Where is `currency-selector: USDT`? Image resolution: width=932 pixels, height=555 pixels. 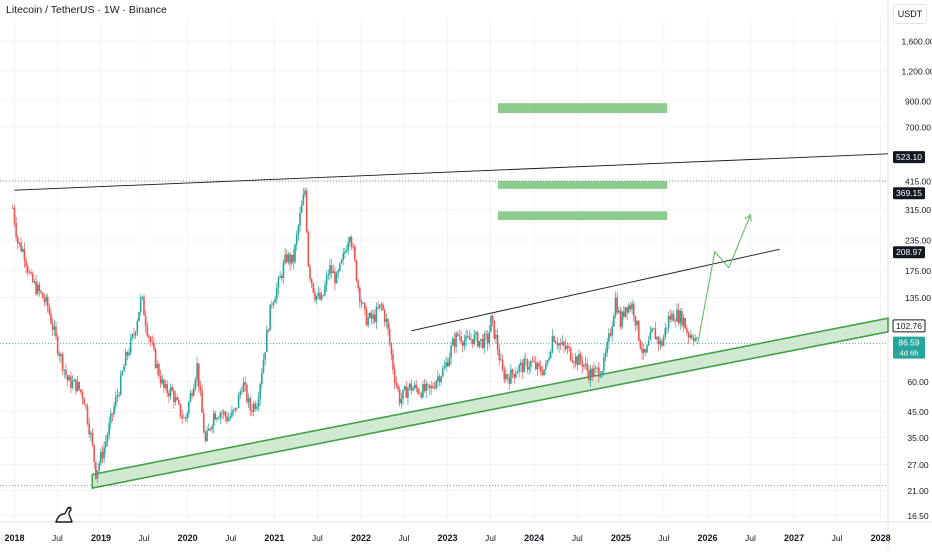
currency-selector: USDT is located at coordinates (910, 14).